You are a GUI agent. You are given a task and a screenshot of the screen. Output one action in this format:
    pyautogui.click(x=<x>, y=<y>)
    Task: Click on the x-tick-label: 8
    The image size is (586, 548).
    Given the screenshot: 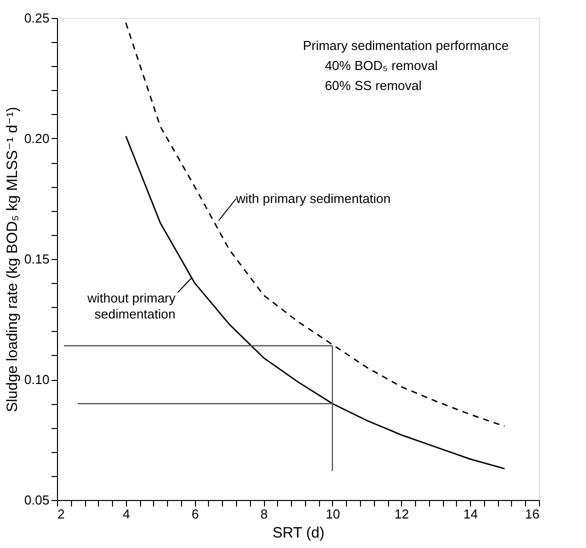 What is the action you would take?
    pyautogui.click(x=264, y=514)
    